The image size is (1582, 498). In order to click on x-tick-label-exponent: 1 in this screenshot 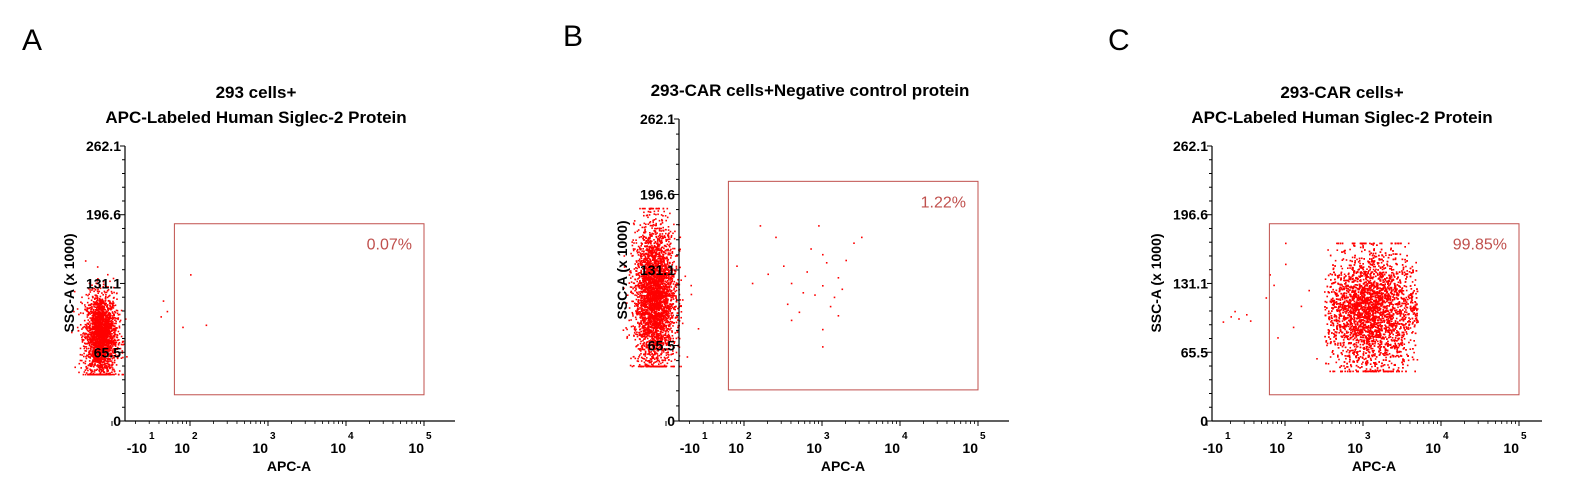, I will do `click(152, 436)`.